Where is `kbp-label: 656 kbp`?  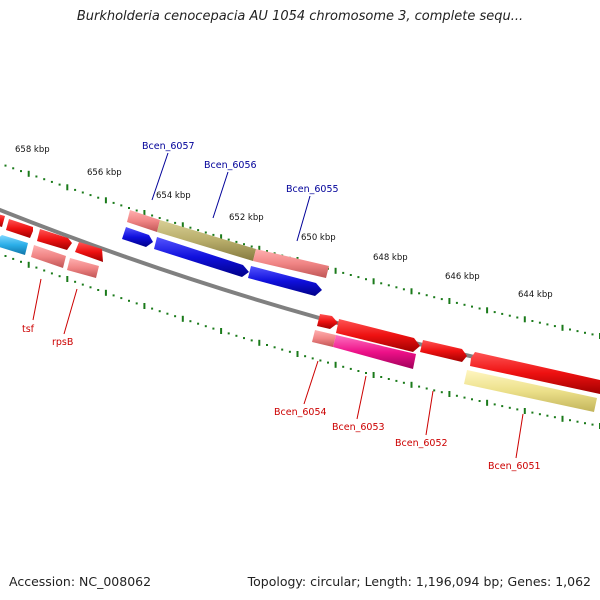
kbp-label: 656 kbp is located at coordinates (104, 173).